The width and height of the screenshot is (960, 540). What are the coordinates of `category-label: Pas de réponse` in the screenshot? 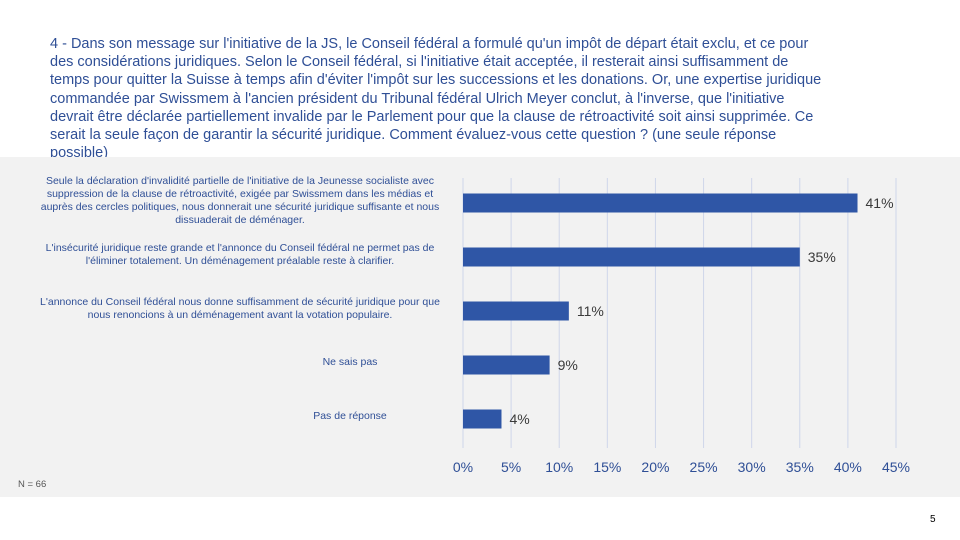 It's located at (350, 416).